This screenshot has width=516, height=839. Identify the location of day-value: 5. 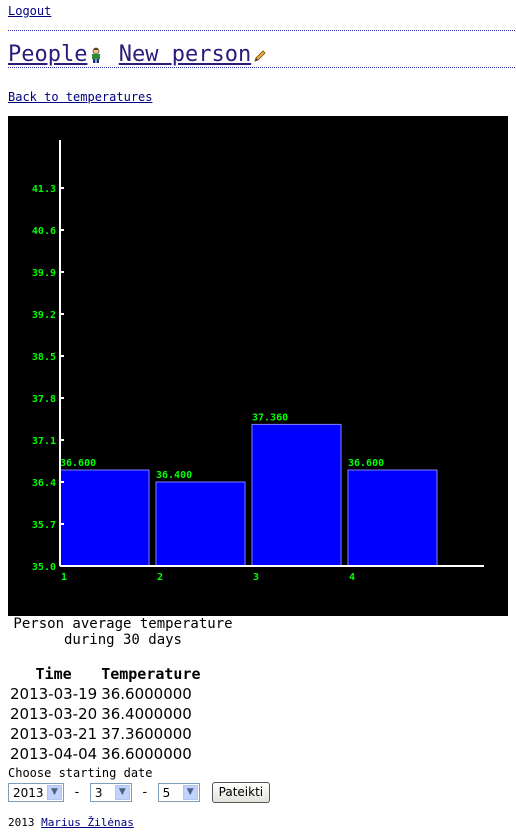
(166, 793).